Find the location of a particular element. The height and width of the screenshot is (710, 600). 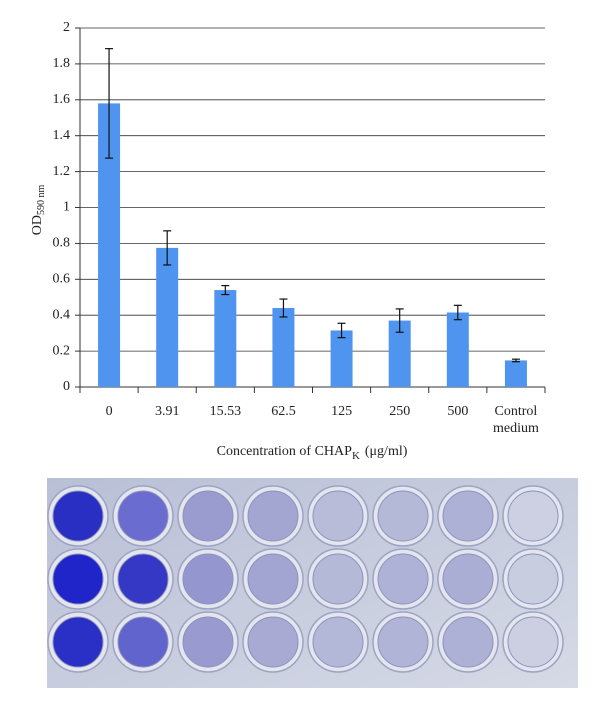

x-label-before: Concentration of CHAP is located at coordinates (285, 451).